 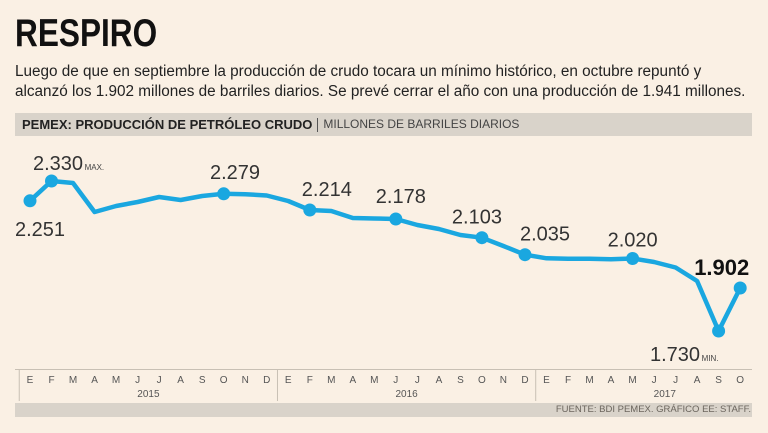 I want to click on data-label-value: 2.330, so click(x=58, y=164).